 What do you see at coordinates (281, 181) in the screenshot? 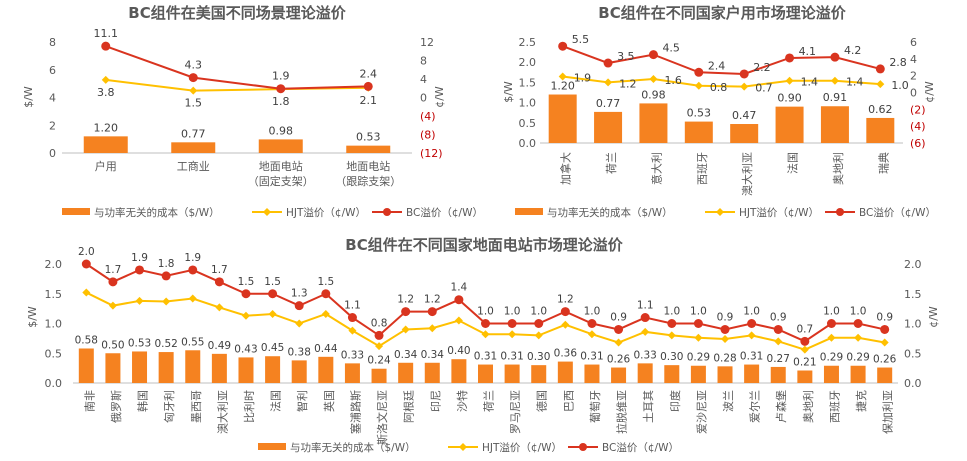
I see `c0-category-label: （固定支架）` at bounding box center [281, 181].